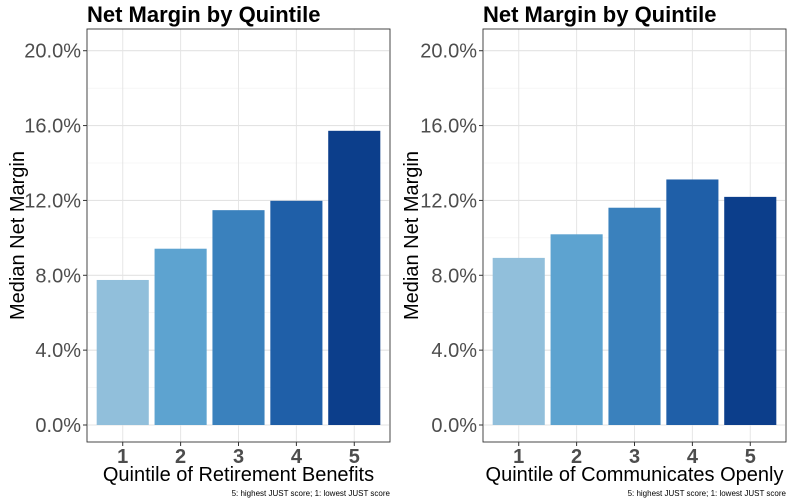  I want to click on x-axis-title: Quintile of Retirement Benefits, so click(238, 475).